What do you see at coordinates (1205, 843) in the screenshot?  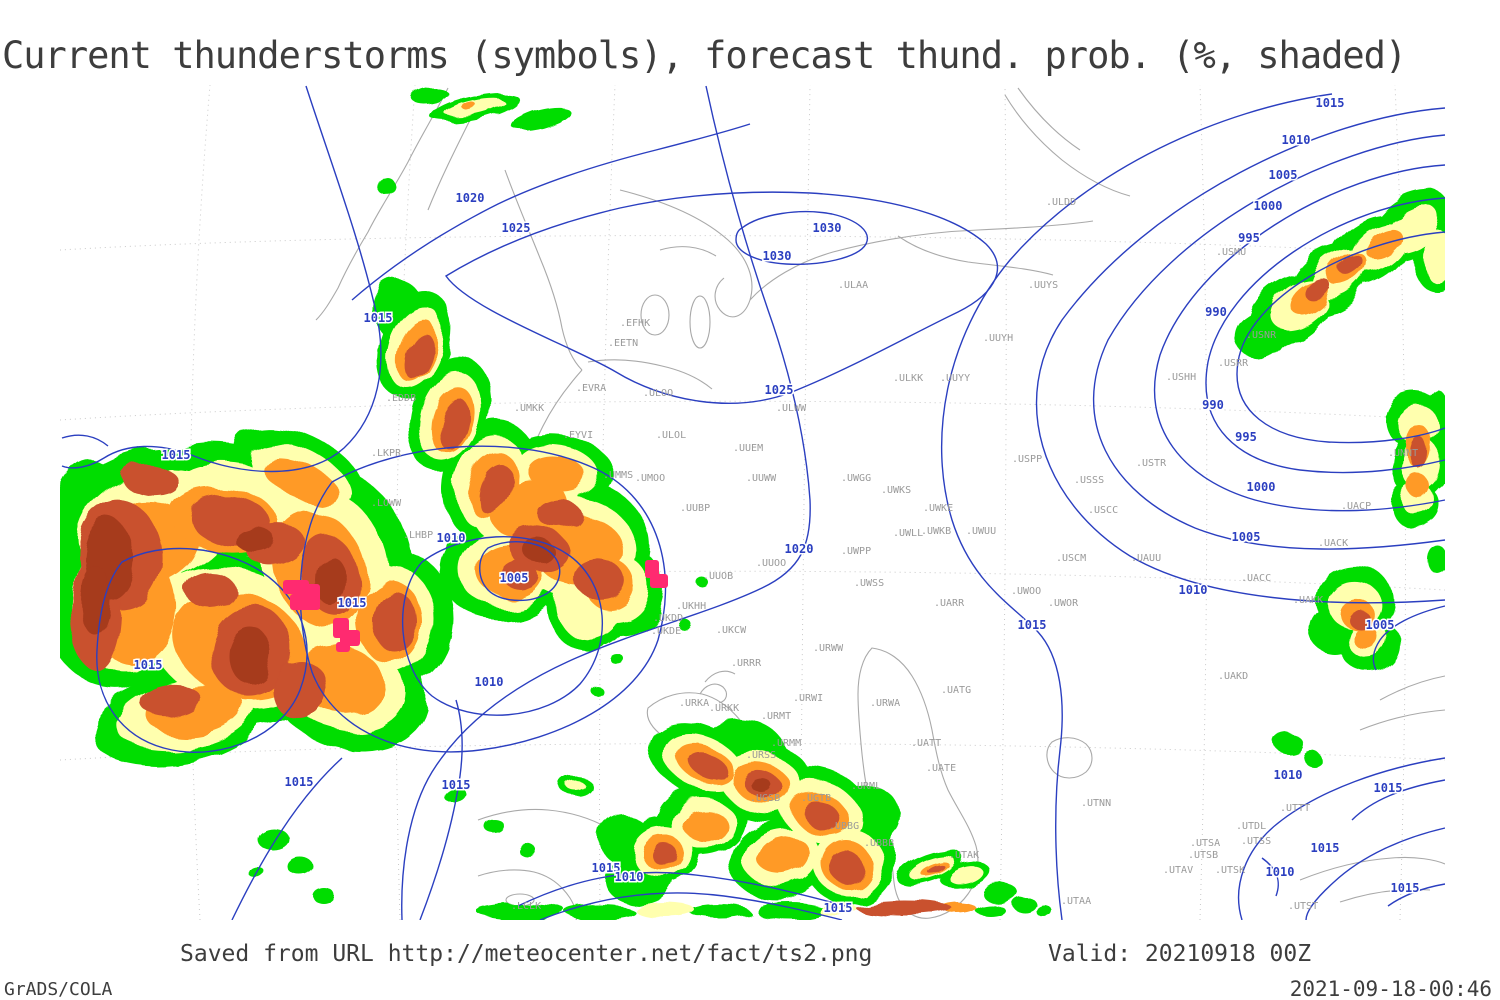 I see `station-label: .UTSA` at bounding box center [1205, 843].